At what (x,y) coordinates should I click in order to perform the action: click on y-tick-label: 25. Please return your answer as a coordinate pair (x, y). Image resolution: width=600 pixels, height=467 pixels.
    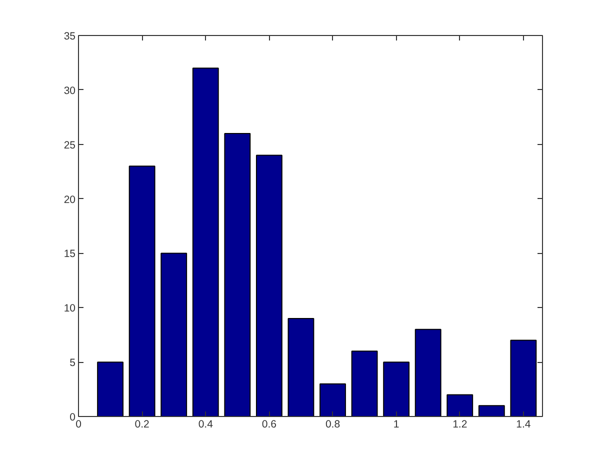
    Looking at the image, I should click on (70, 145).